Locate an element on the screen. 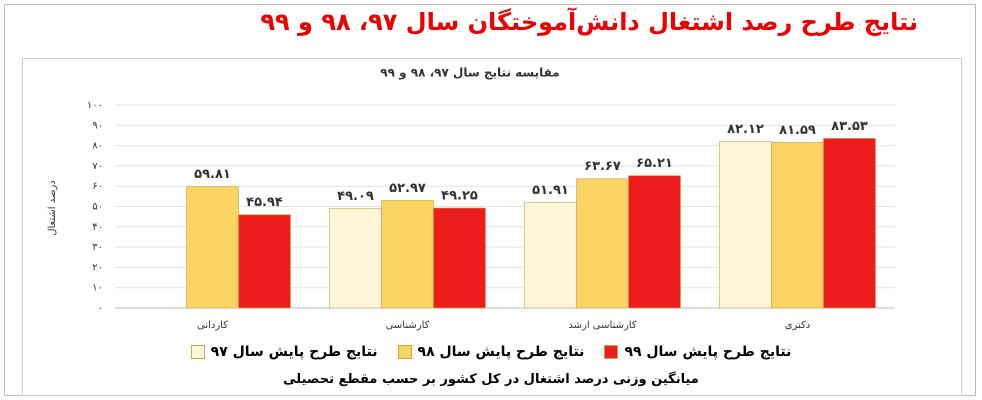 This screenshot has height=400, width=982. y-tick-label: ۲۰ is located at coordinates (97, 267).